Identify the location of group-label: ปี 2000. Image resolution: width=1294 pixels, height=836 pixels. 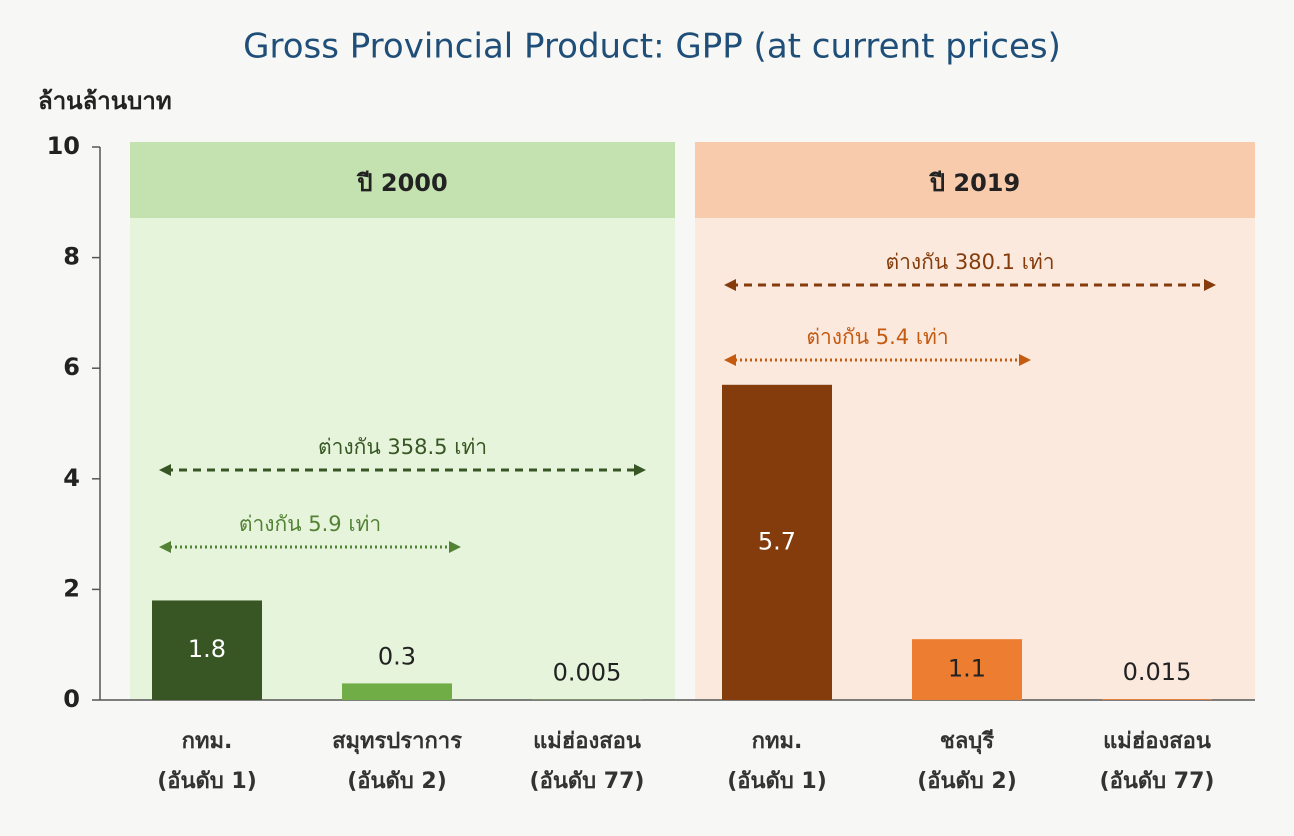
(402, 183).